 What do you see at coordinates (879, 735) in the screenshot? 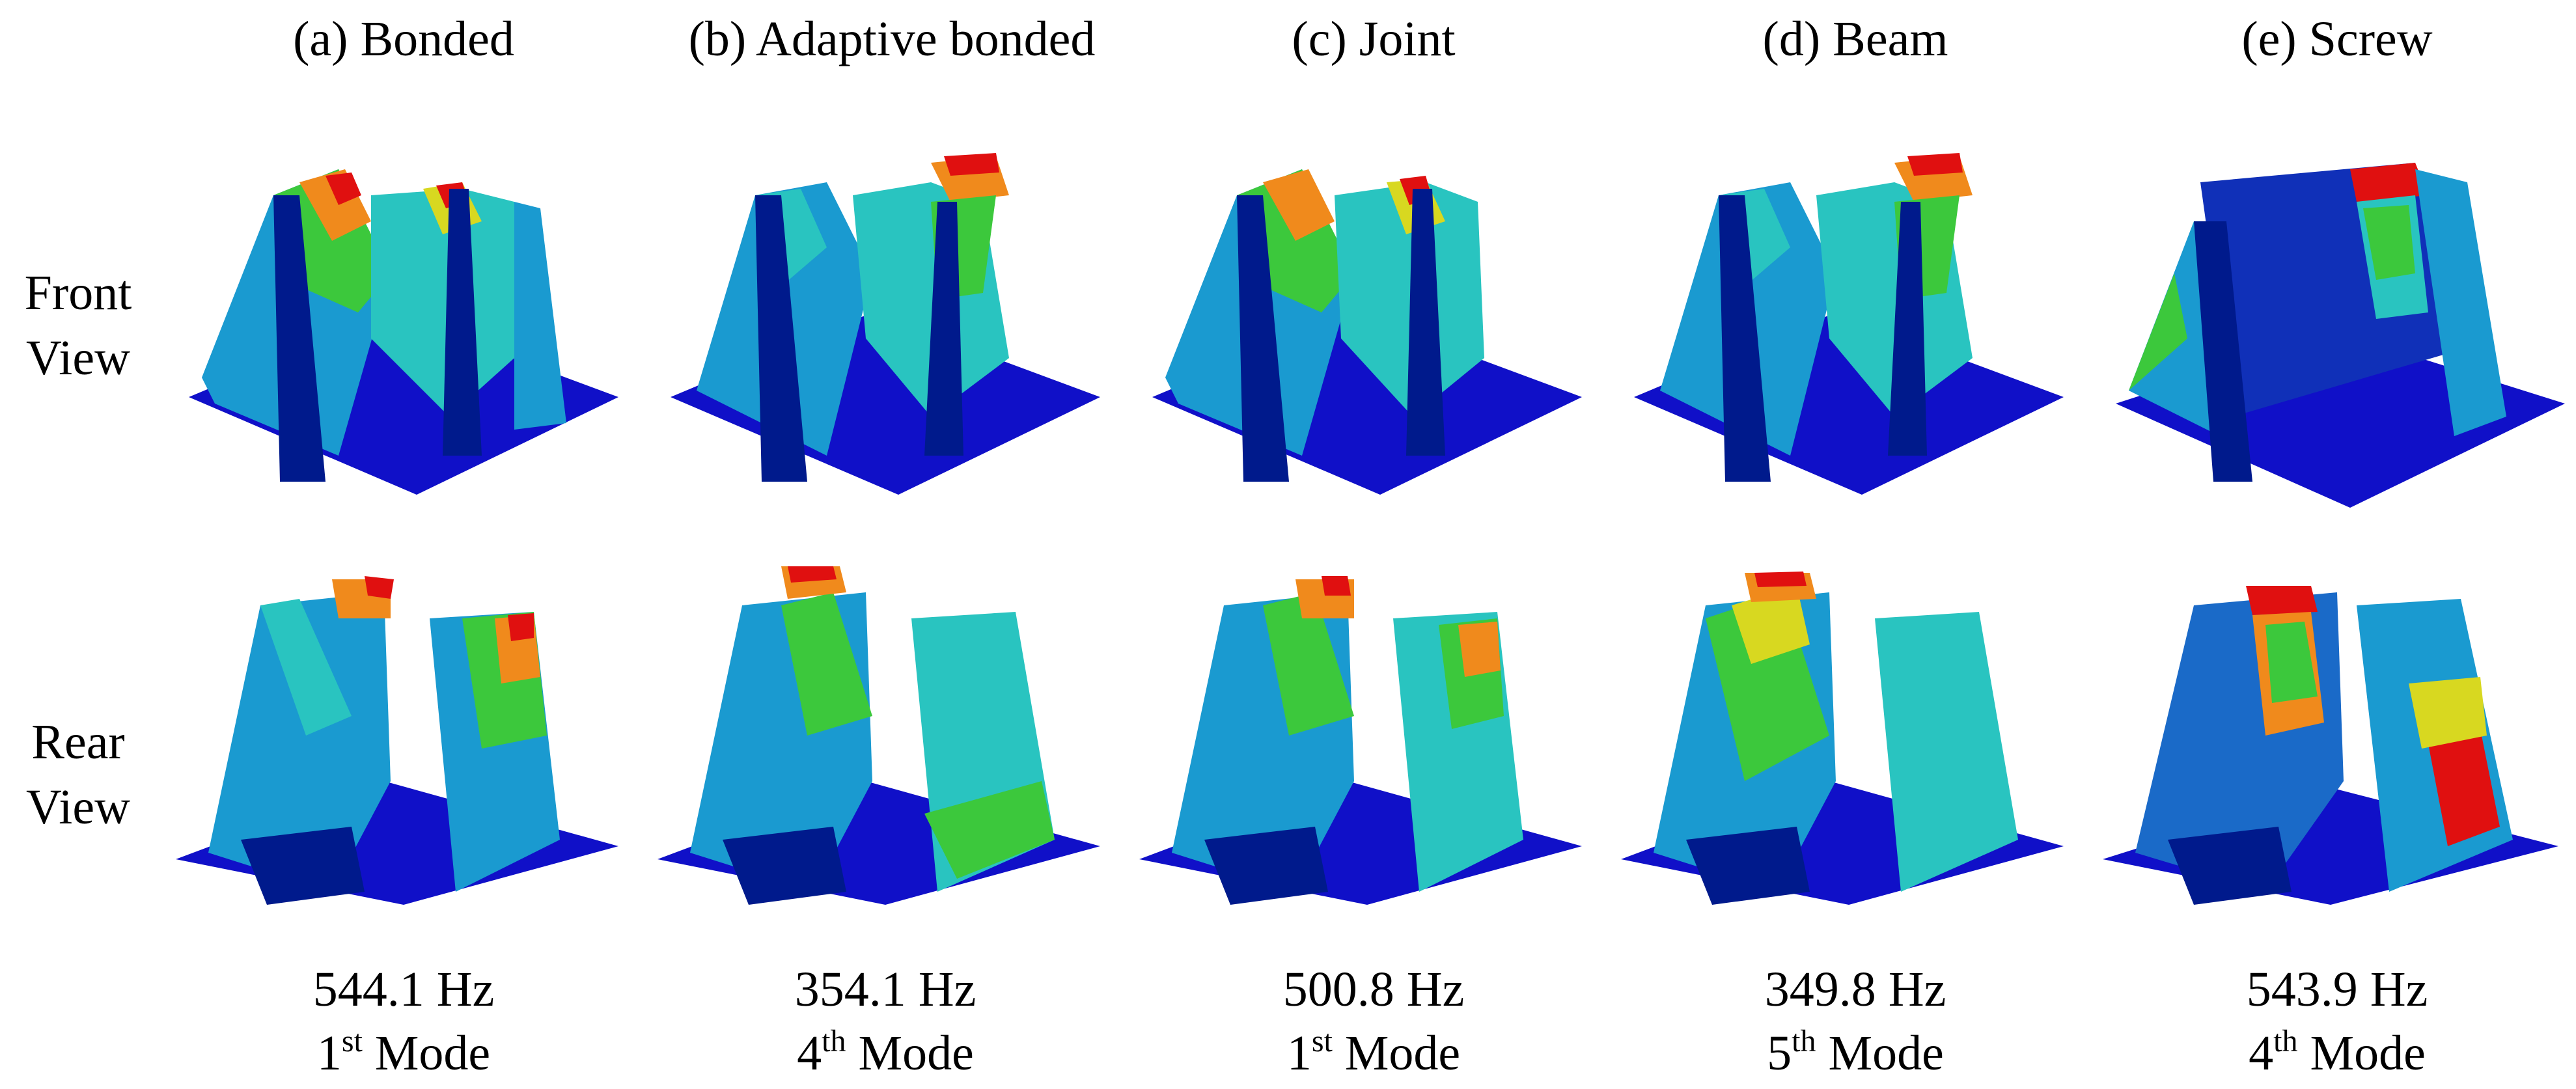
I see `model-adaptive-bonded-rear` at bounding box center [879, 735].